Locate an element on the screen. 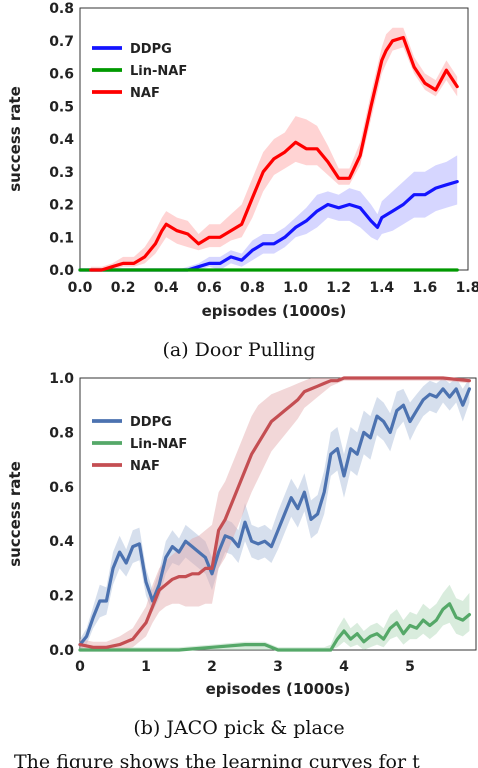 Image resolution: width=478 pixels, height=768 pixels. caption-door-pulling: (a) Door Pulling is located at coordinates (238, 350).